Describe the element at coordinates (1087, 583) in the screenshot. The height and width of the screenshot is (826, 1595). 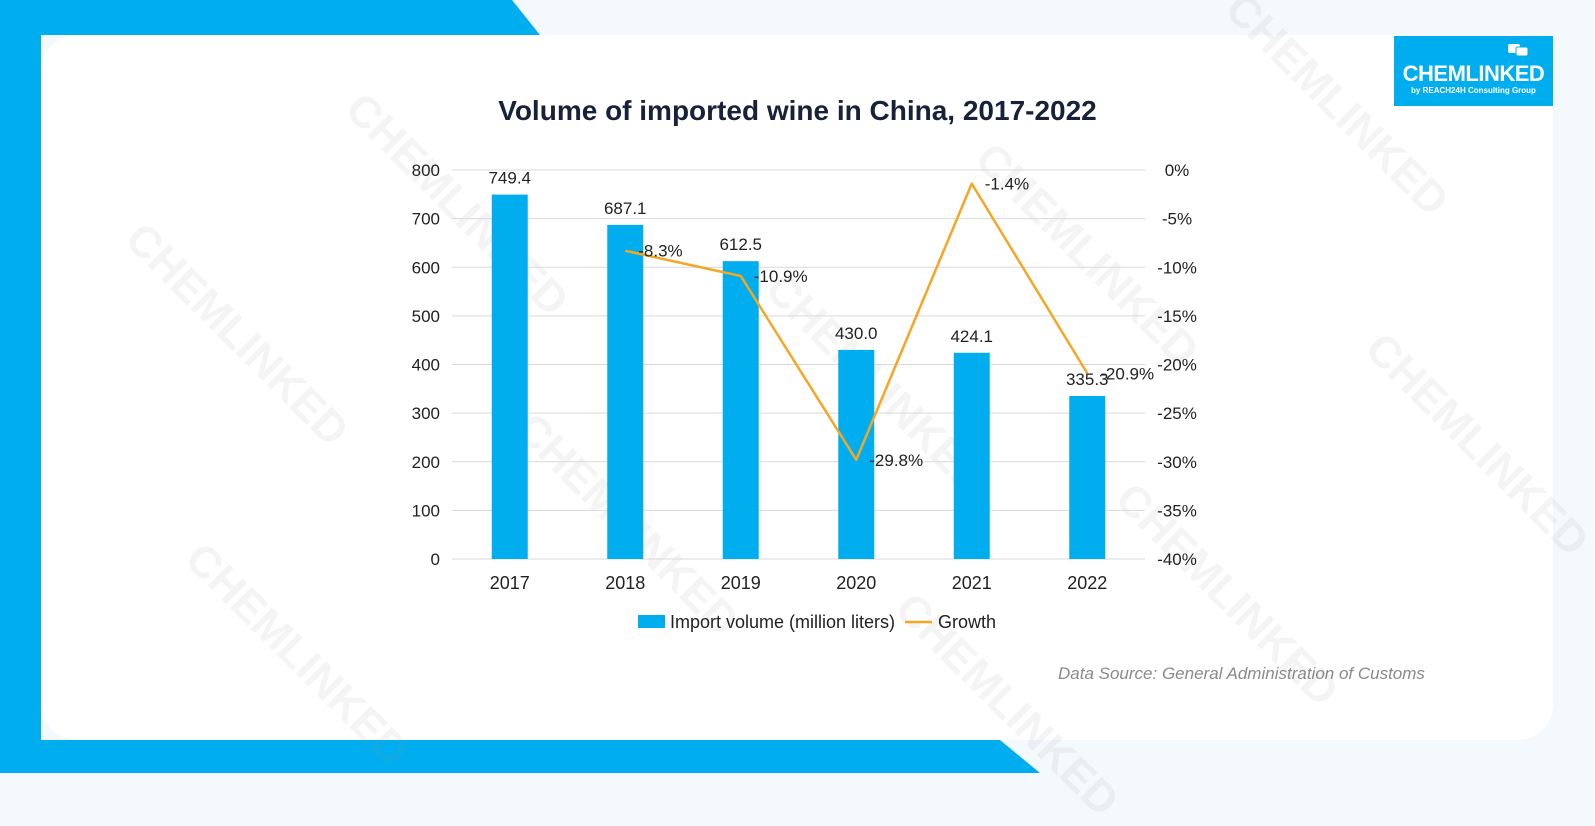
I see `x-tick-label: 2022` at that location.